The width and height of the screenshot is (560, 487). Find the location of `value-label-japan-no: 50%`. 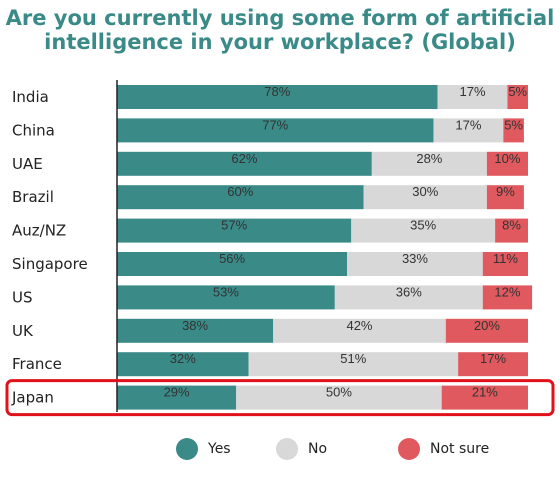

value-label-japan-no: 50% is located at coordinates (339, 392).